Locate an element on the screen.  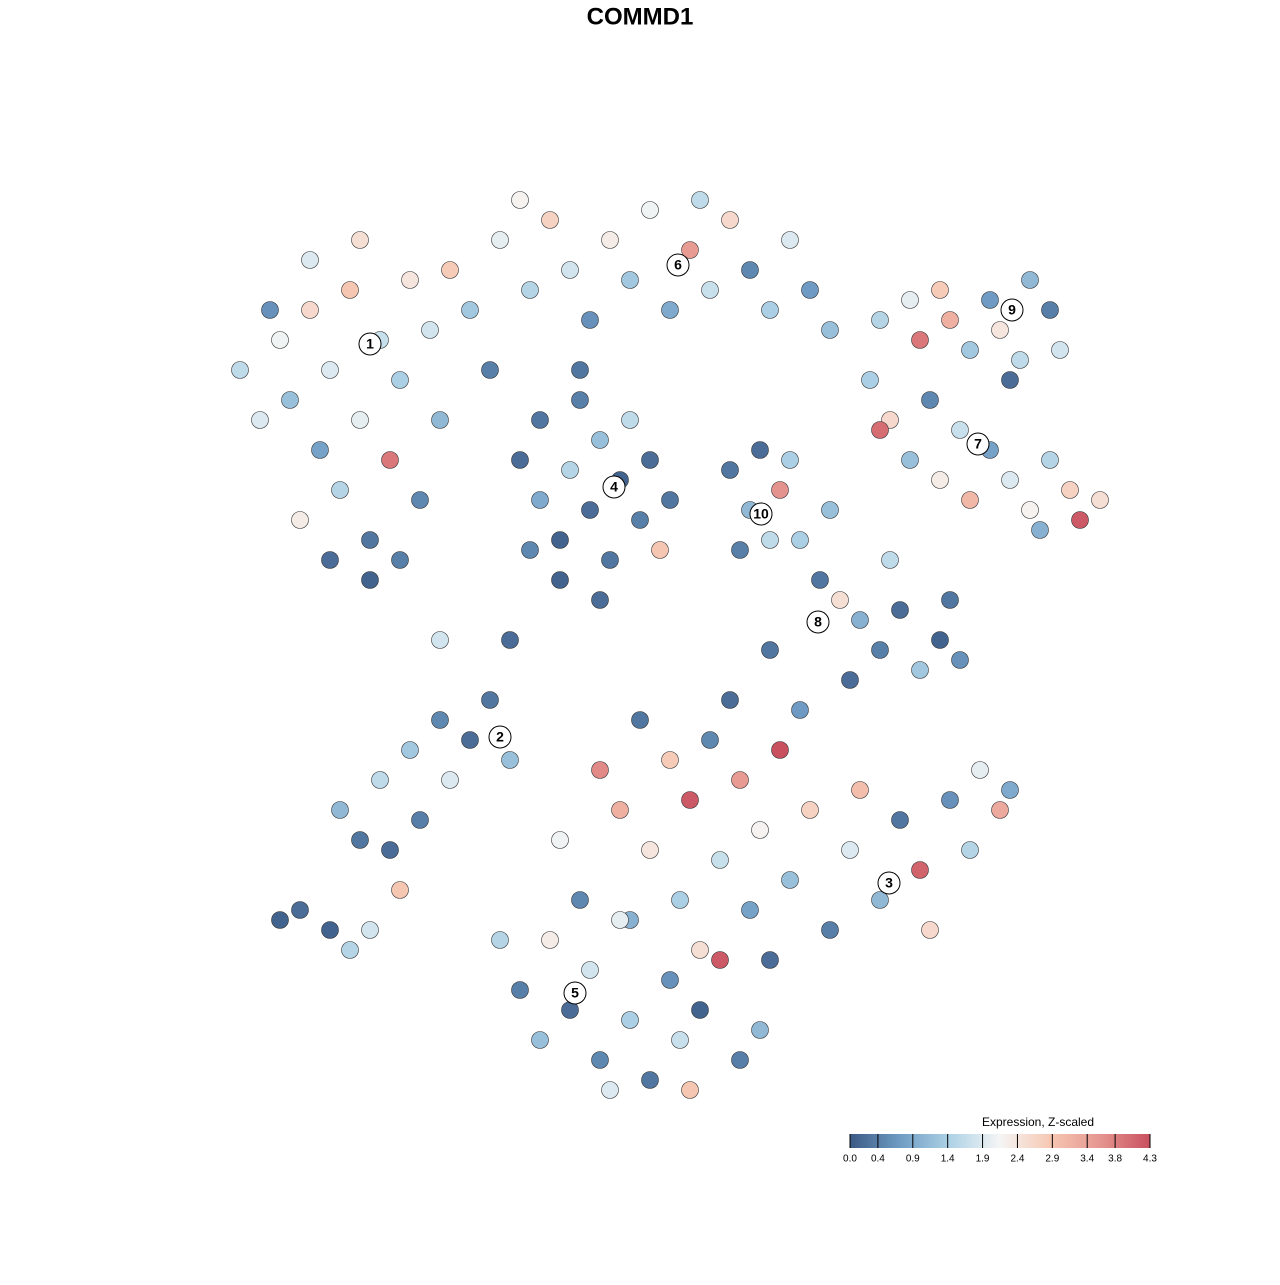
cluster-label: 8 is located at coordinates (818, 622).